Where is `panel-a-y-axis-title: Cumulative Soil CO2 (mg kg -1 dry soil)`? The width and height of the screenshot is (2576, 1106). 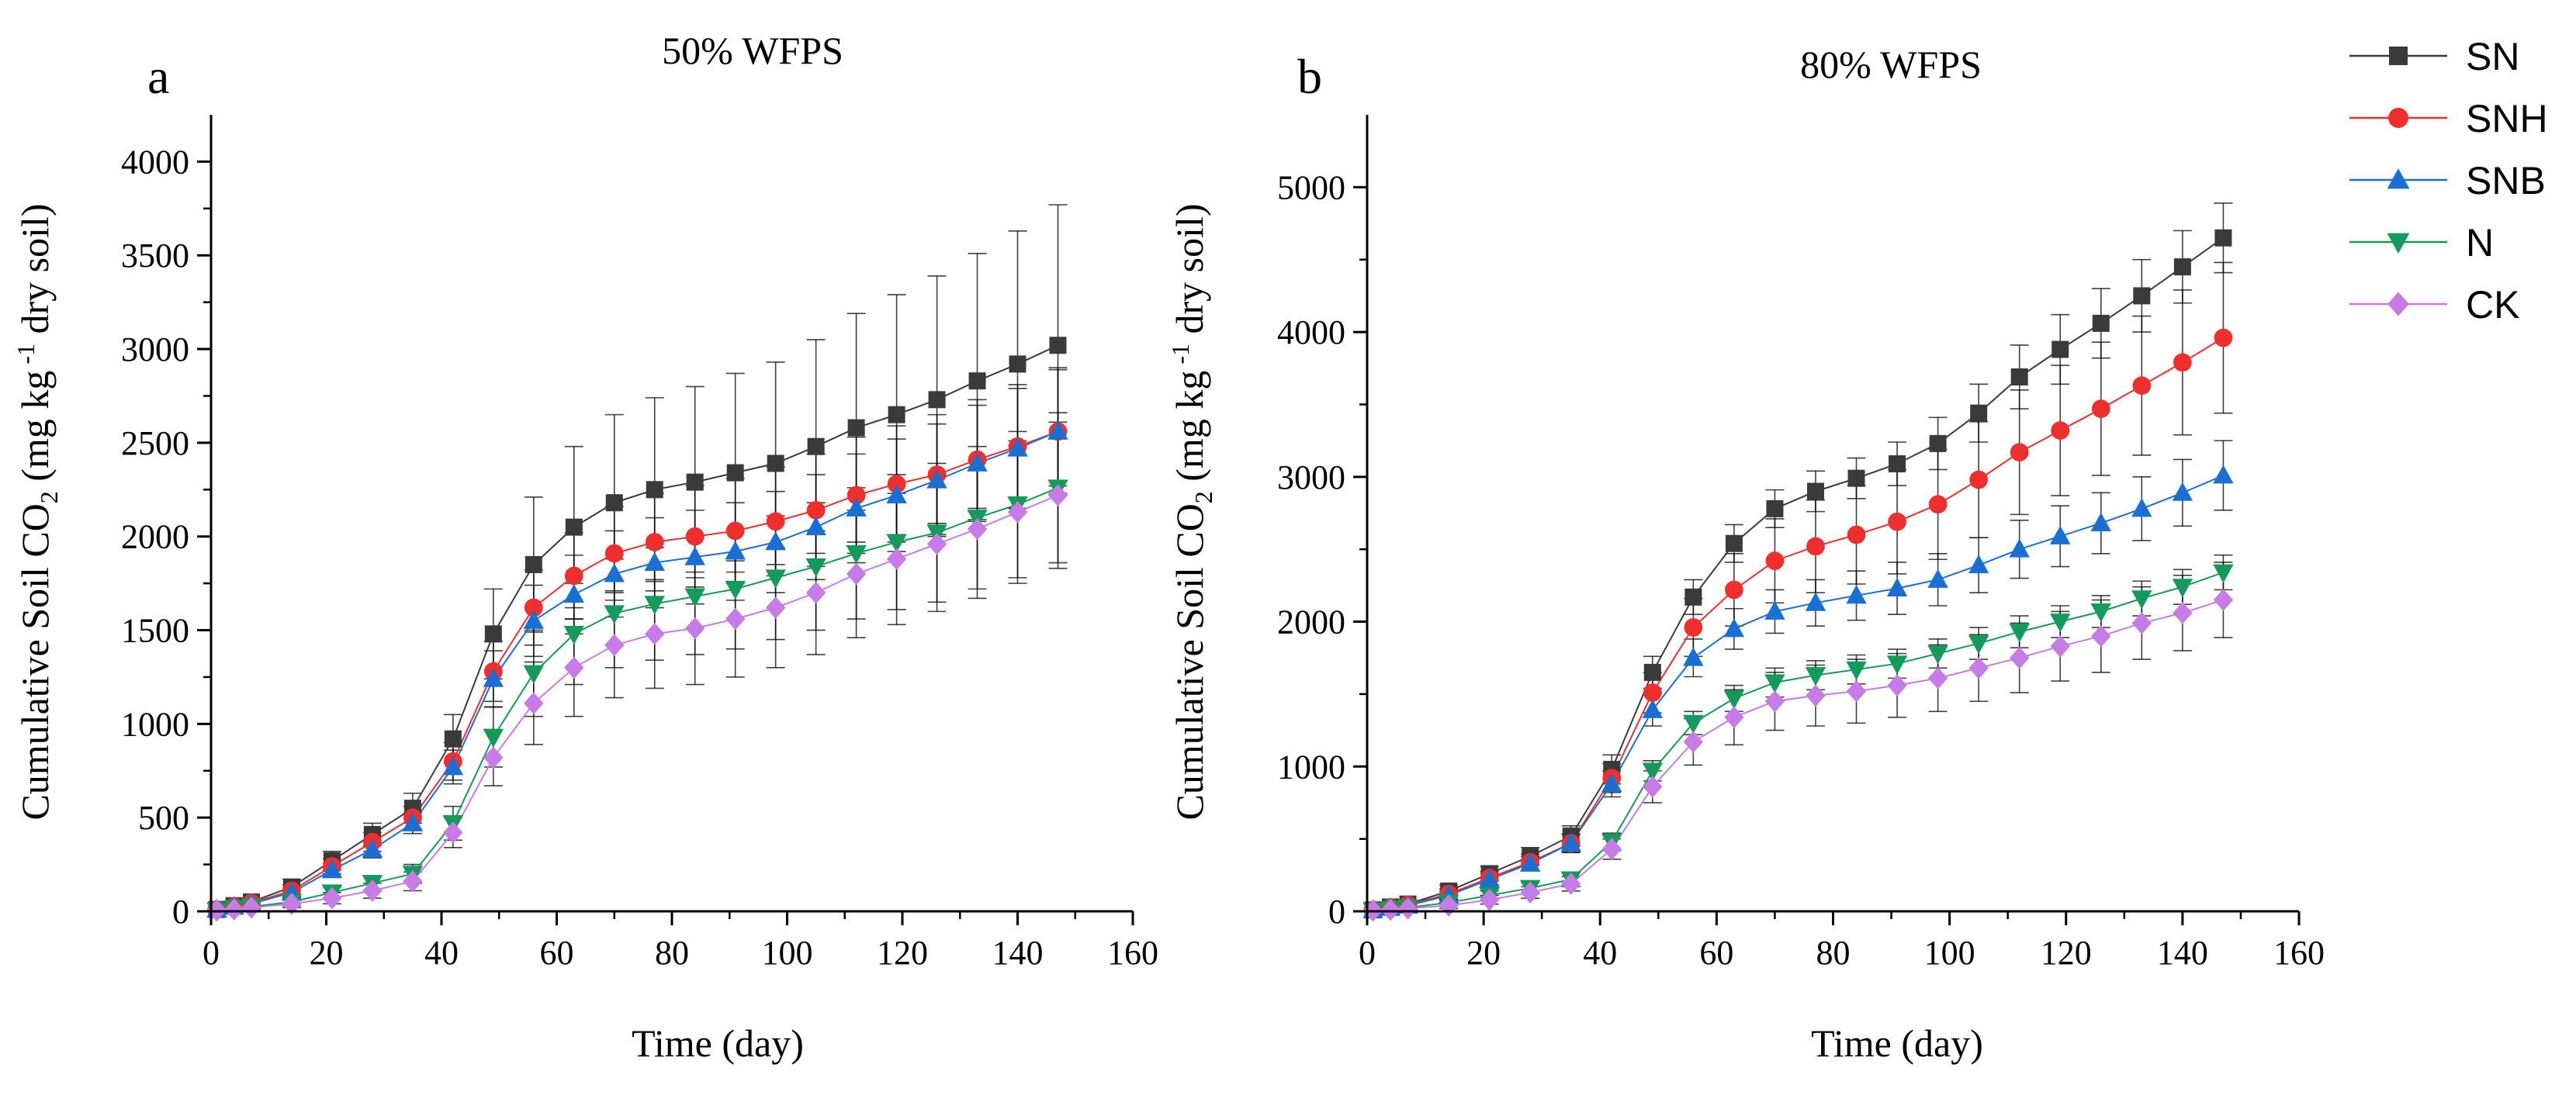
panel-a-y-axis-title: Cumulative Soil CO2 (mg kg -1 dry soil) is located at coordinates (37, 511).